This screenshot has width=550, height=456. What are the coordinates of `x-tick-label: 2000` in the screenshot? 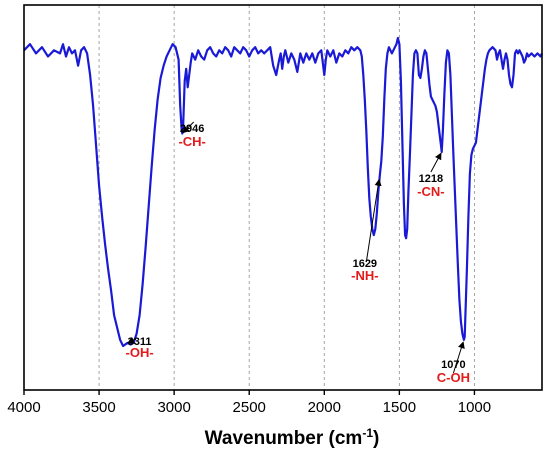 It's located at (324, 407).